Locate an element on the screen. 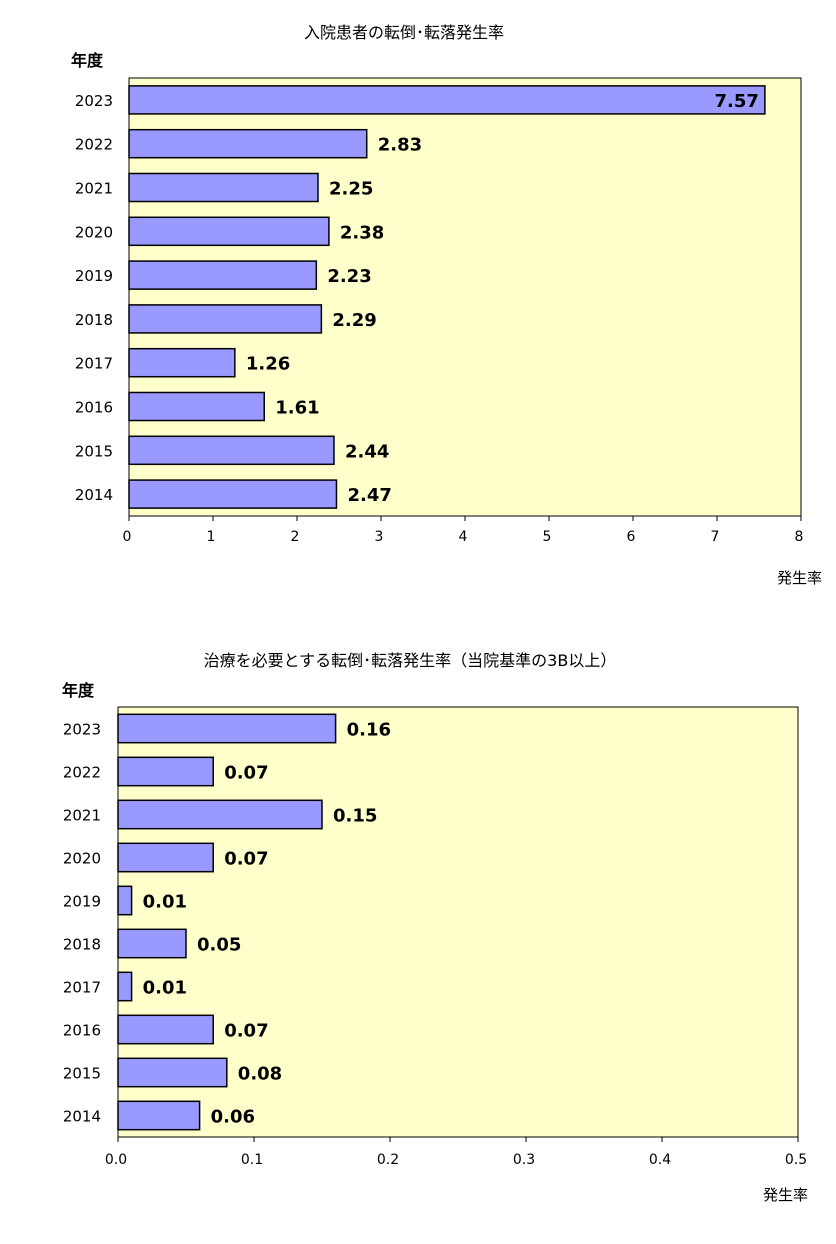  chart-1-bar-2018 is located at coordinates (225, 319).